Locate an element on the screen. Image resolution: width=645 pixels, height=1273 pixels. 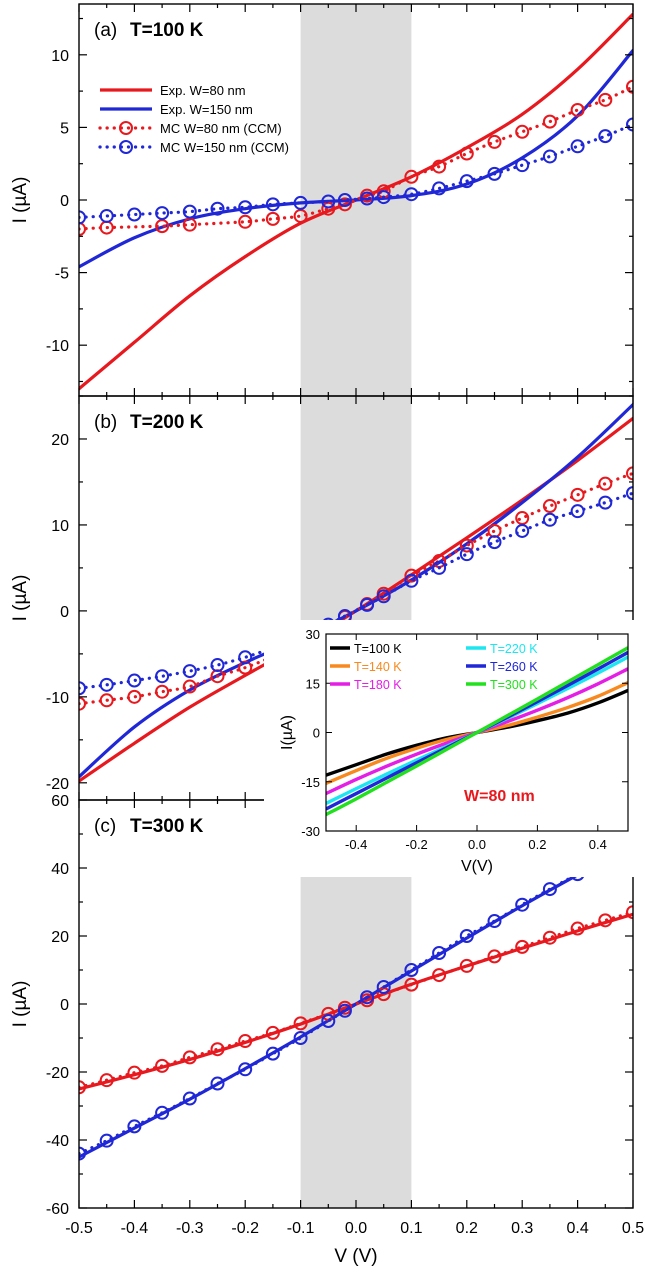
x-tick-label: -0.1 is located at coordinates (301, 1228).